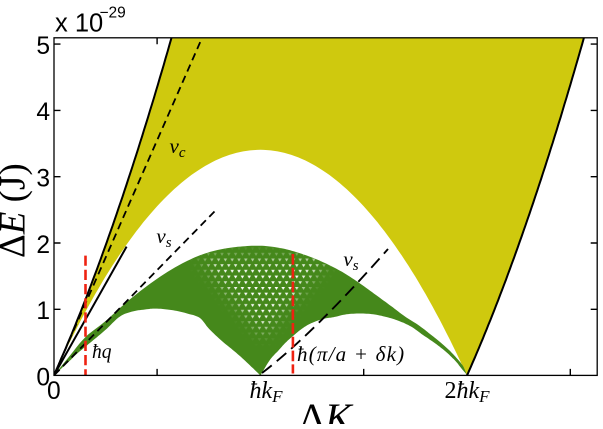 The width and height of the screenshot is (603, 429). Describe the element at coordinates (266, 392) in the screenshot. I see `svg-text: ħkF` at that location.